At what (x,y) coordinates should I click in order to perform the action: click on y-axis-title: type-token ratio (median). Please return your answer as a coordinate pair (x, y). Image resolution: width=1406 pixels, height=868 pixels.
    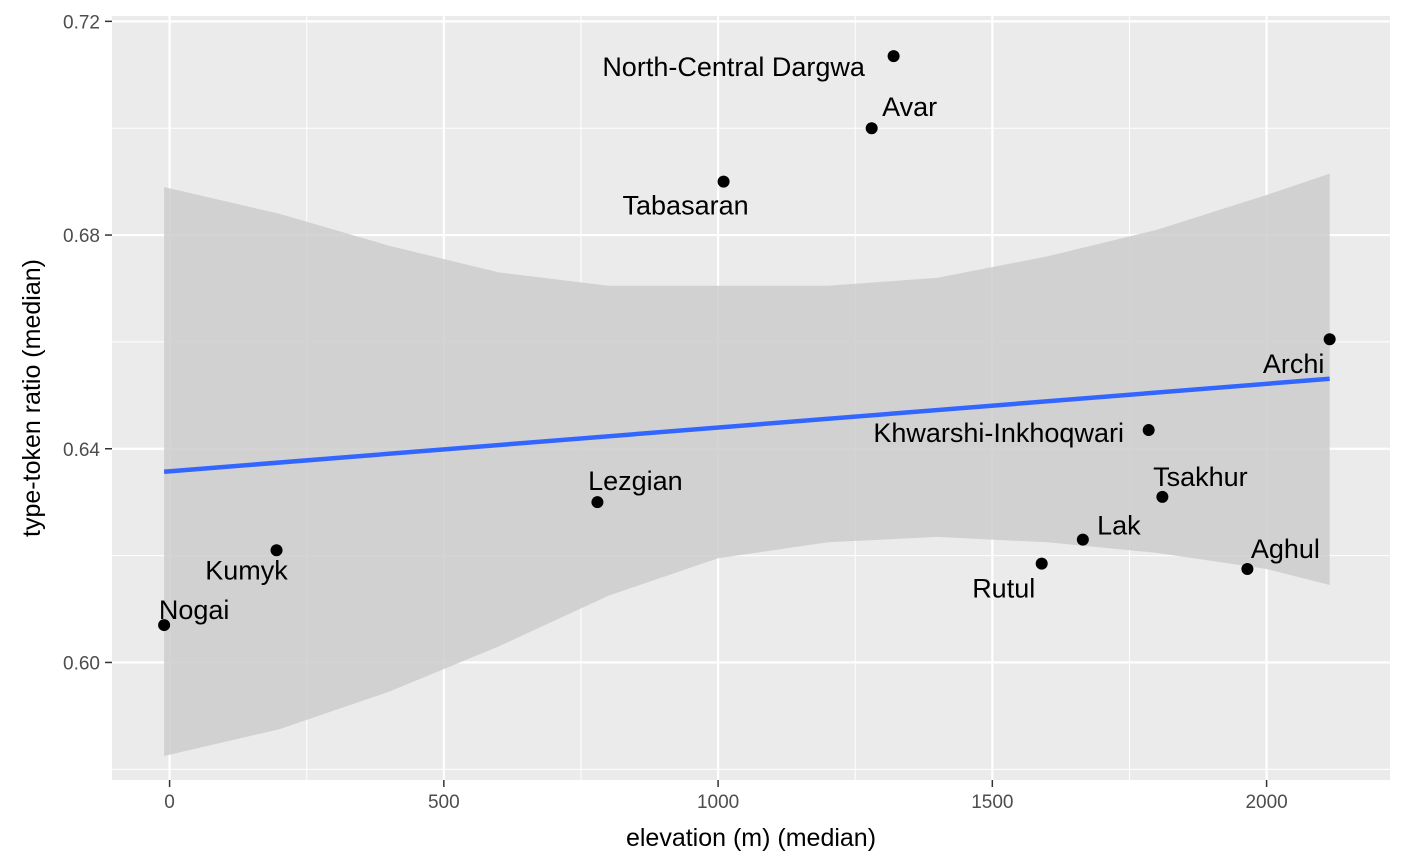
    Looking at the image, I should click on (32, 398).